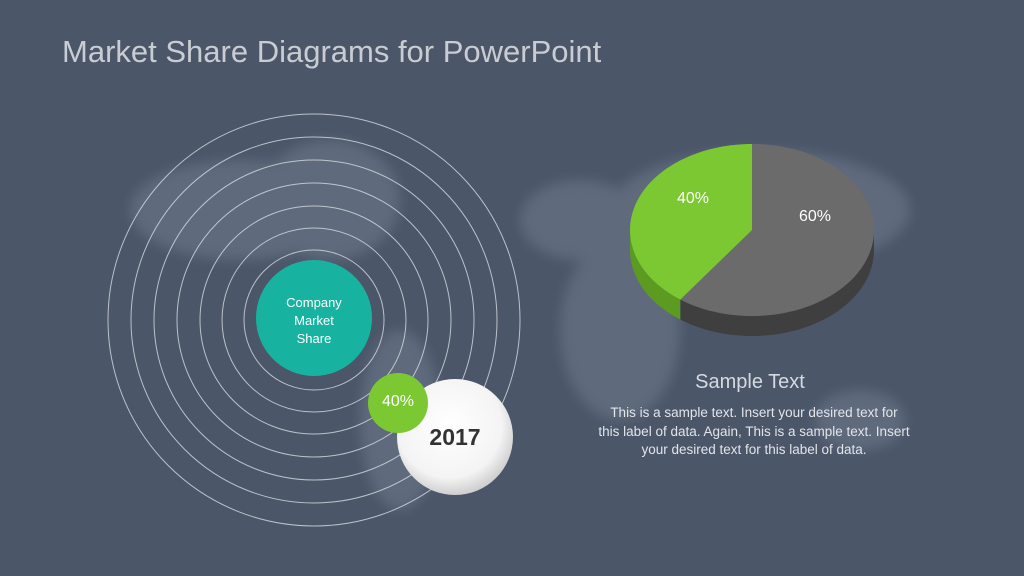 The width and height of the screenshot is (1024, 576). Describe the element at coordinates (314, 302) in the screenshot. I see `label-line: Company` at that location.